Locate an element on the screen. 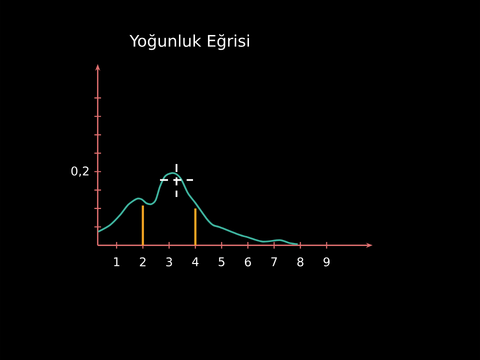 This screenshot has width=480, height=360. x-tick-label: 4 is located at coordinates (195, 261).